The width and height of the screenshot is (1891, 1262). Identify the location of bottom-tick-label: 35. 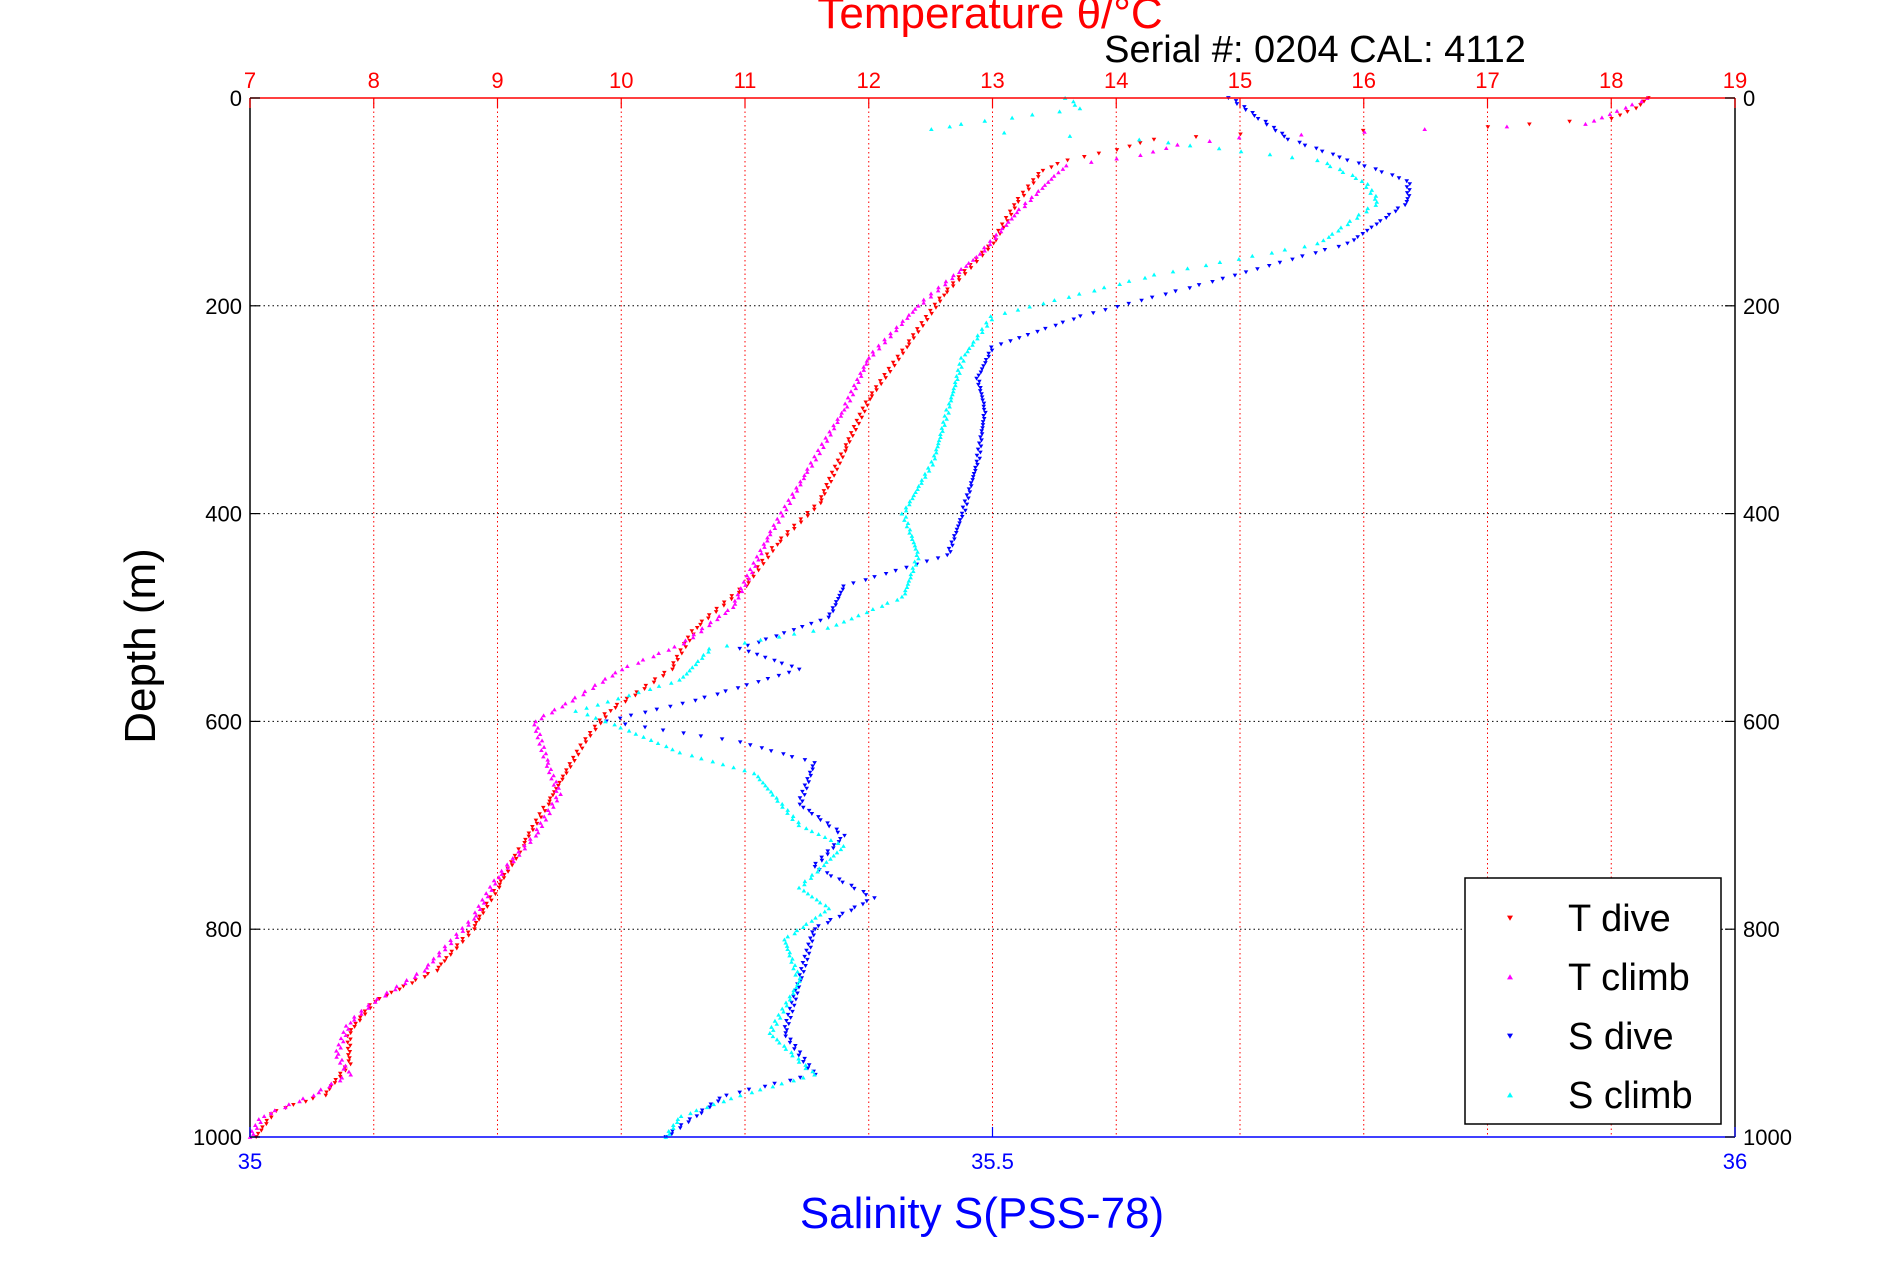
(250, 1161).